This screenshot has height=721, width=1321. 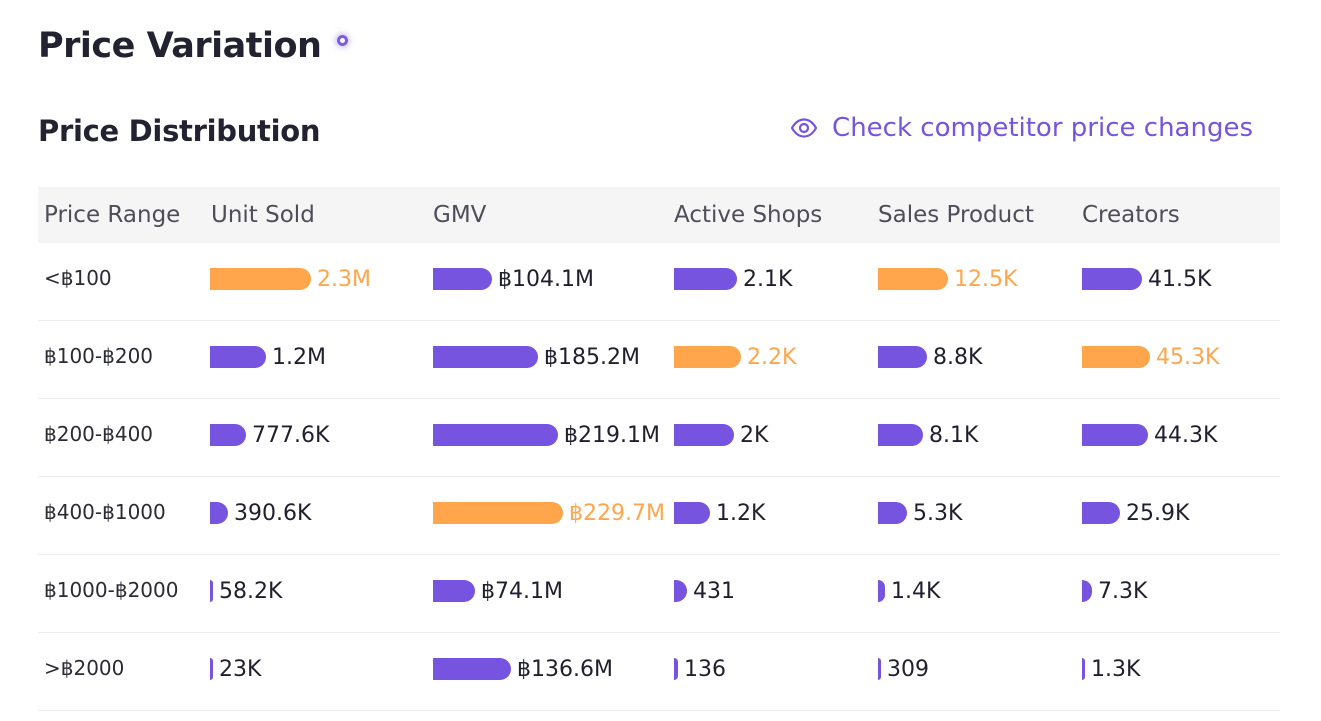 I want to click on creators-cell: 25.9K, so click(x=1136, y=513).